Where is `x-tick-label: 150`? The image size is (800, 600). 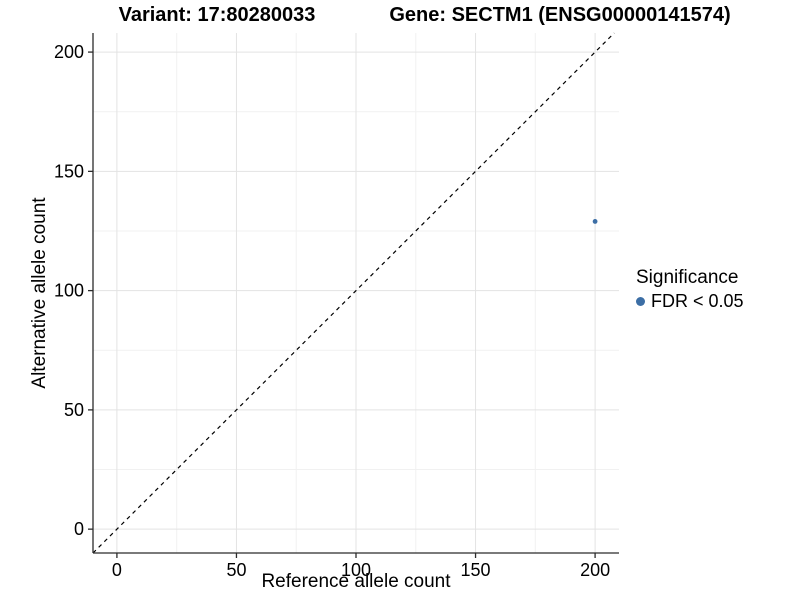
x-tick-label: 150 is located at coordinates (476, 570).